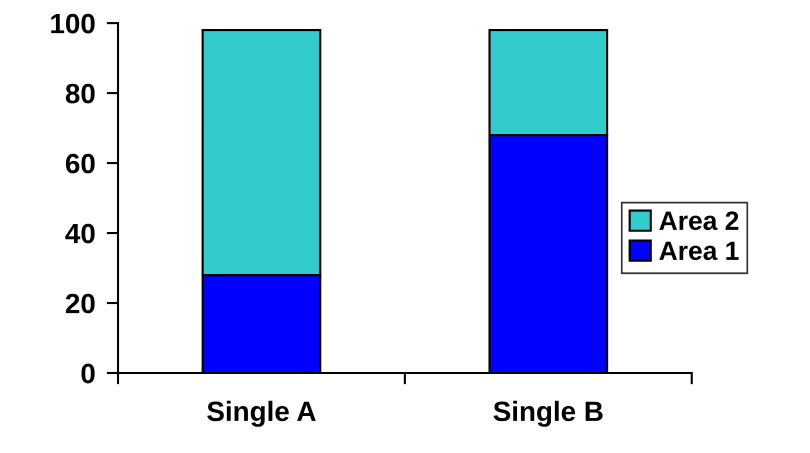 The height and width of the screenshot is (453, 810). What do you see at coordinates (80, 164) in the screenshot?
I see `y-tick-label: 60` at bounding box center [80, 164].